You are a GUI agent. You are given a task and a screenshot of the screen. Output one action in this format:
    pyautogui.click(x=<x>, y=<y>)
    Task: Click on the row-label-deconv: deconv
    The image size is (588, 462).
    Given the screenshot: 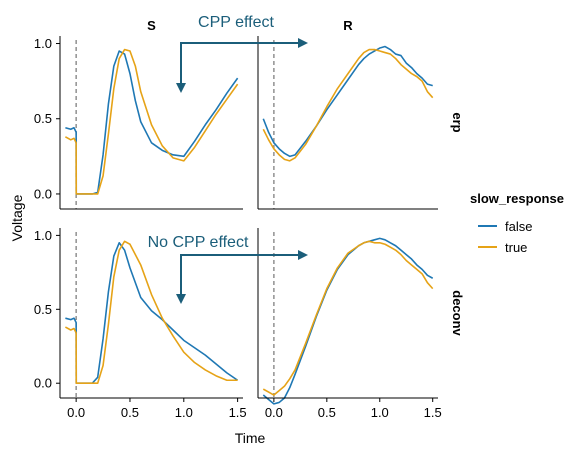 What is the action you would take?
    pyautogui.click(x=457, y=313)
    